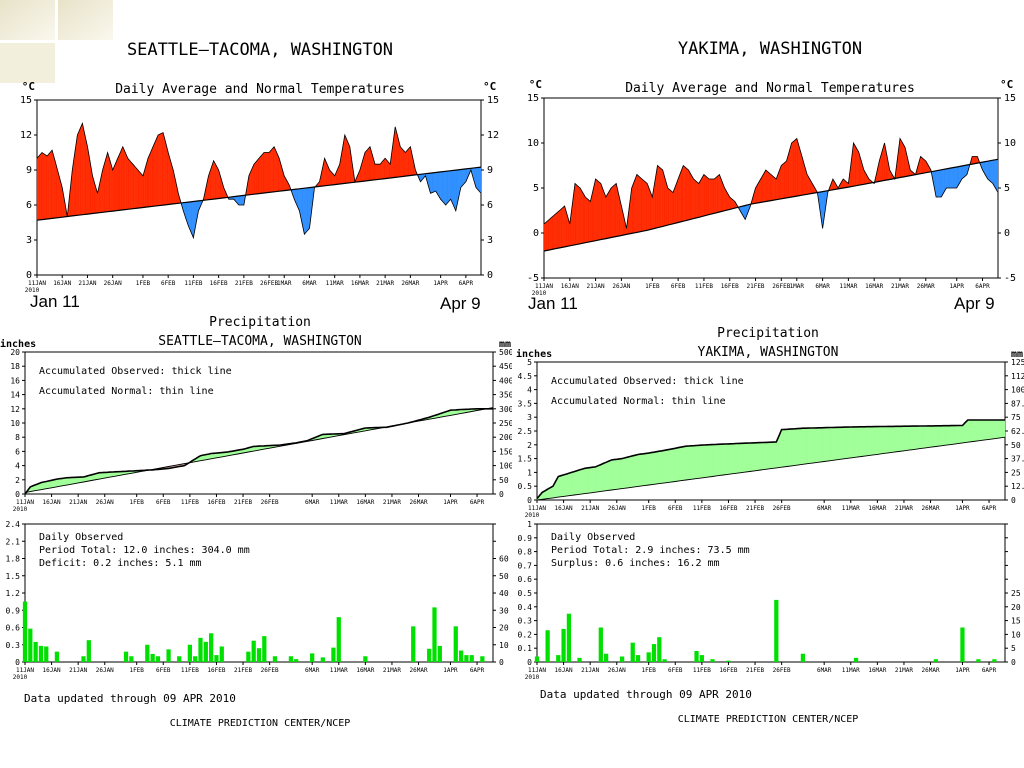 This screenshot has height=768, width=1024. Describe the element at coordinates (126, 656) in the screenshot. I see `daily-precip-bar` at that location.